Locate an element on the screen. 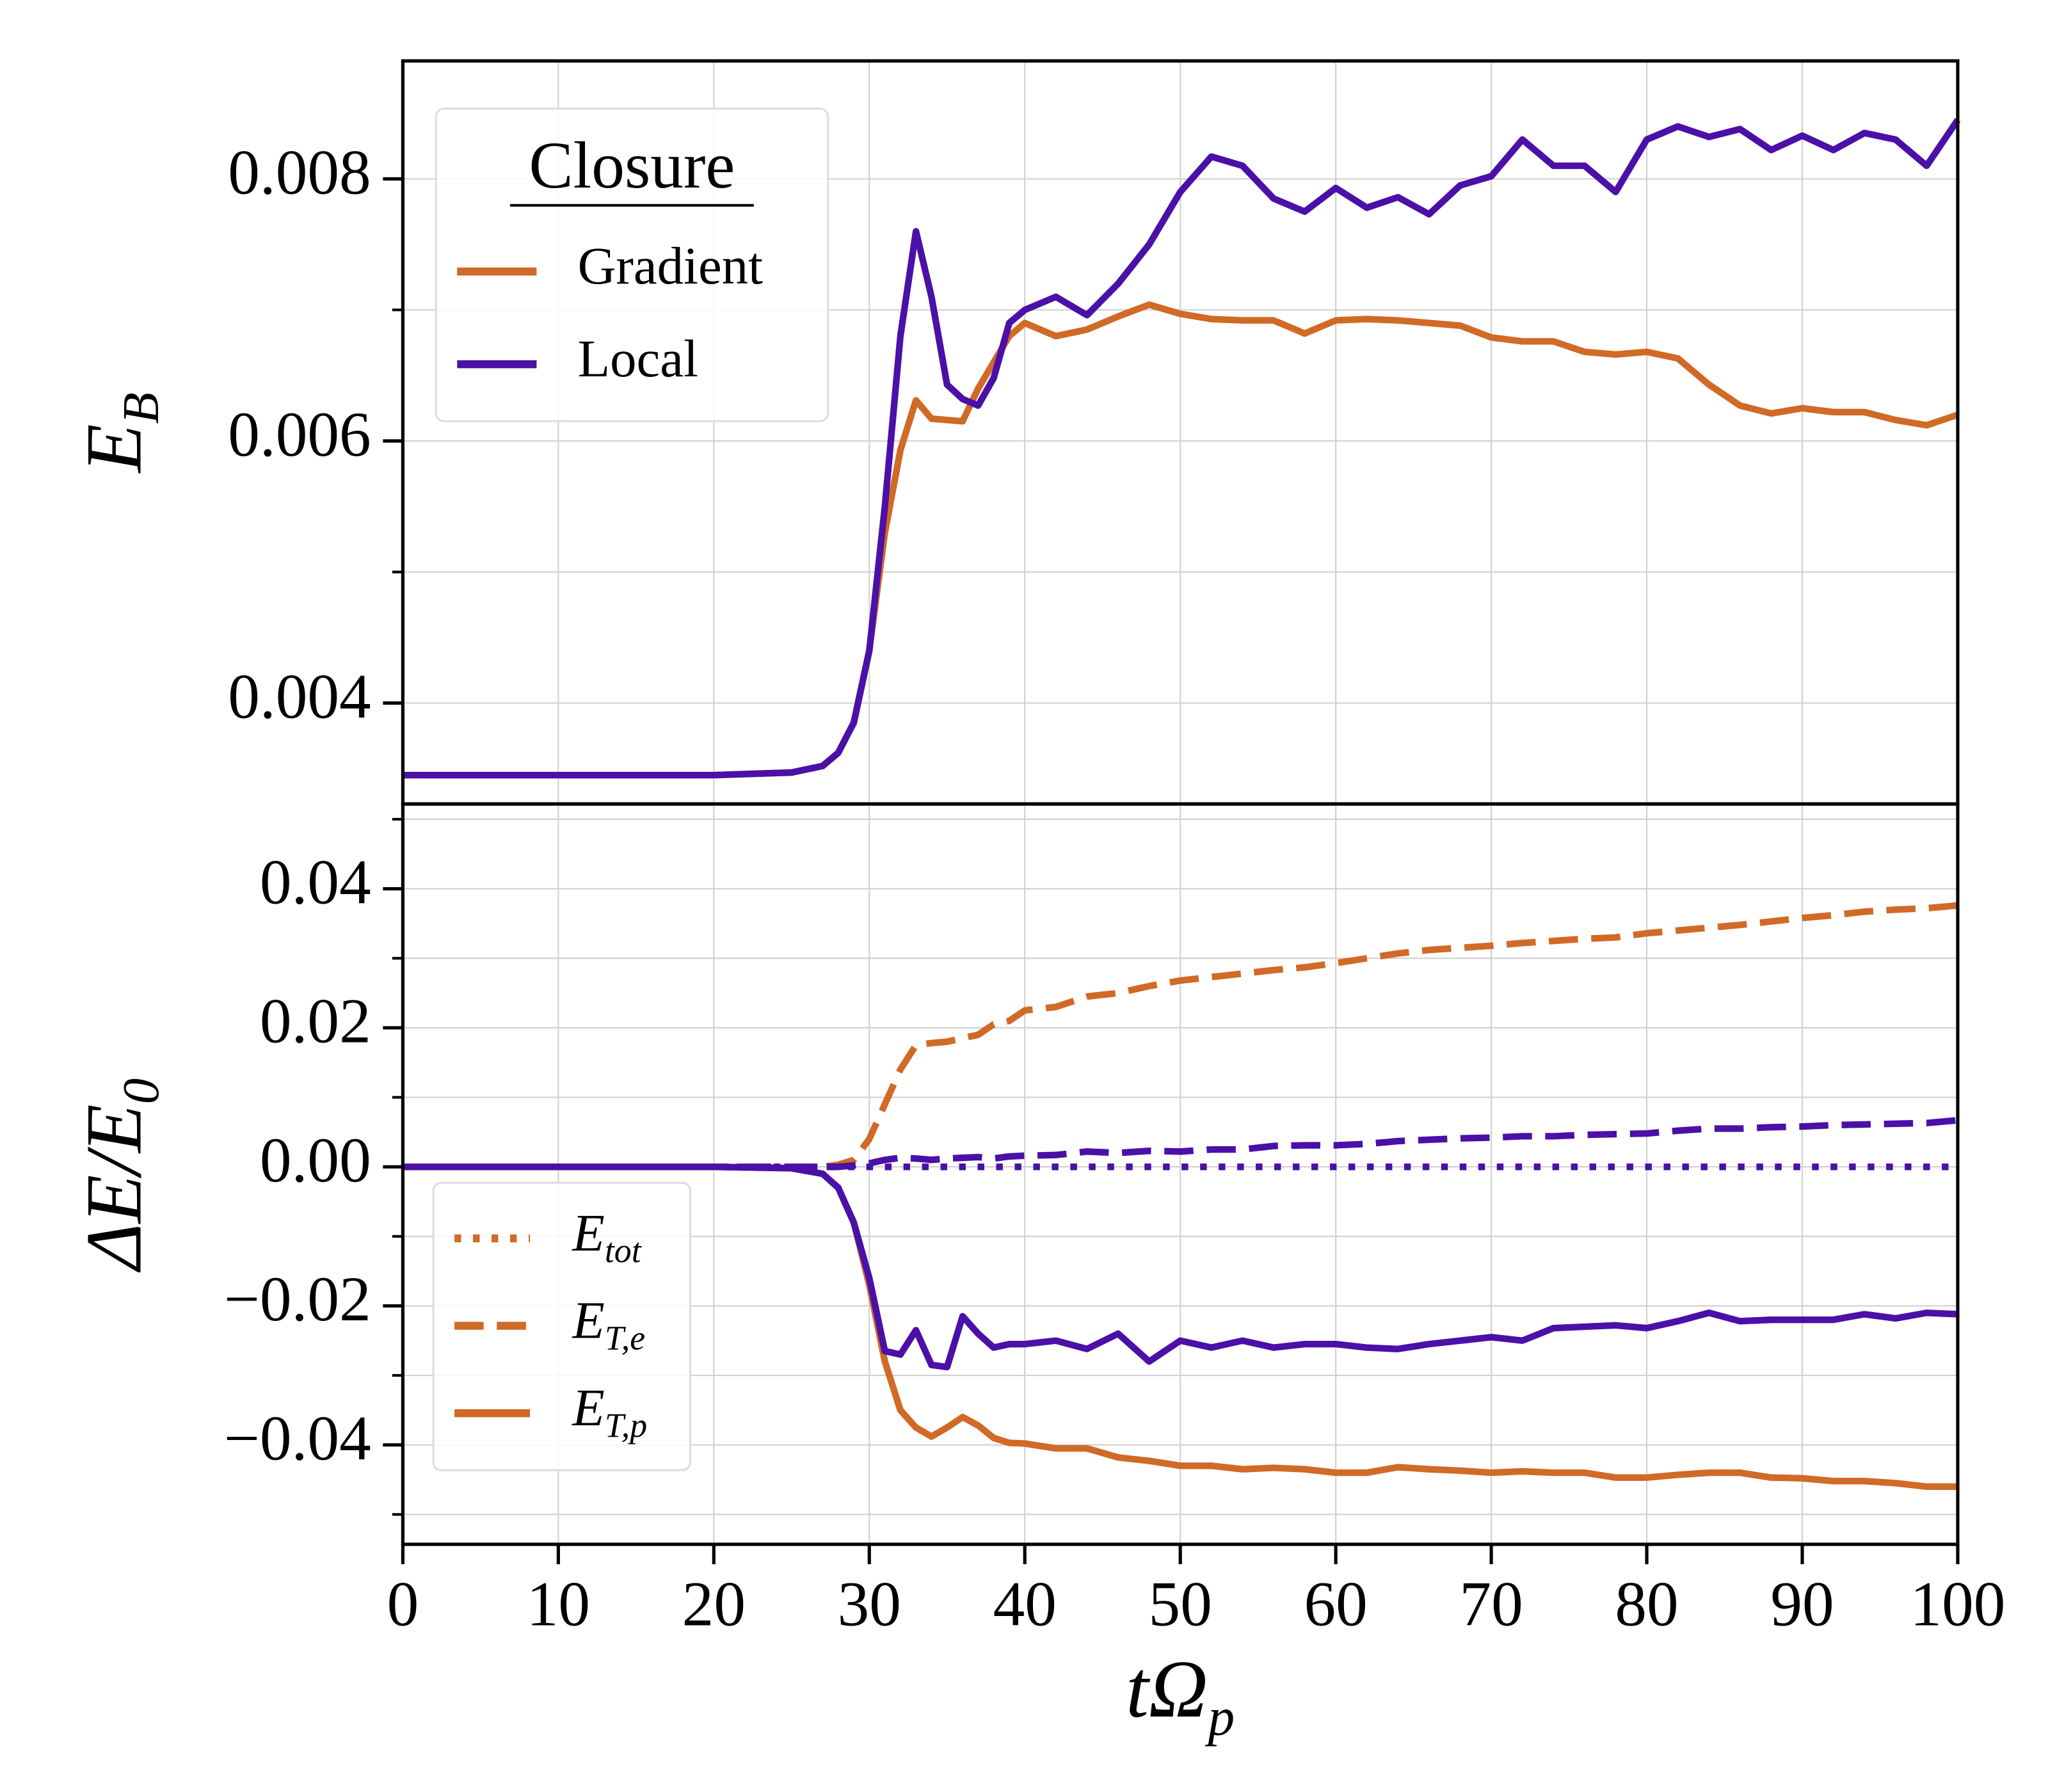  x-tick-label: 50 is located at coordinates (1180, 1604).